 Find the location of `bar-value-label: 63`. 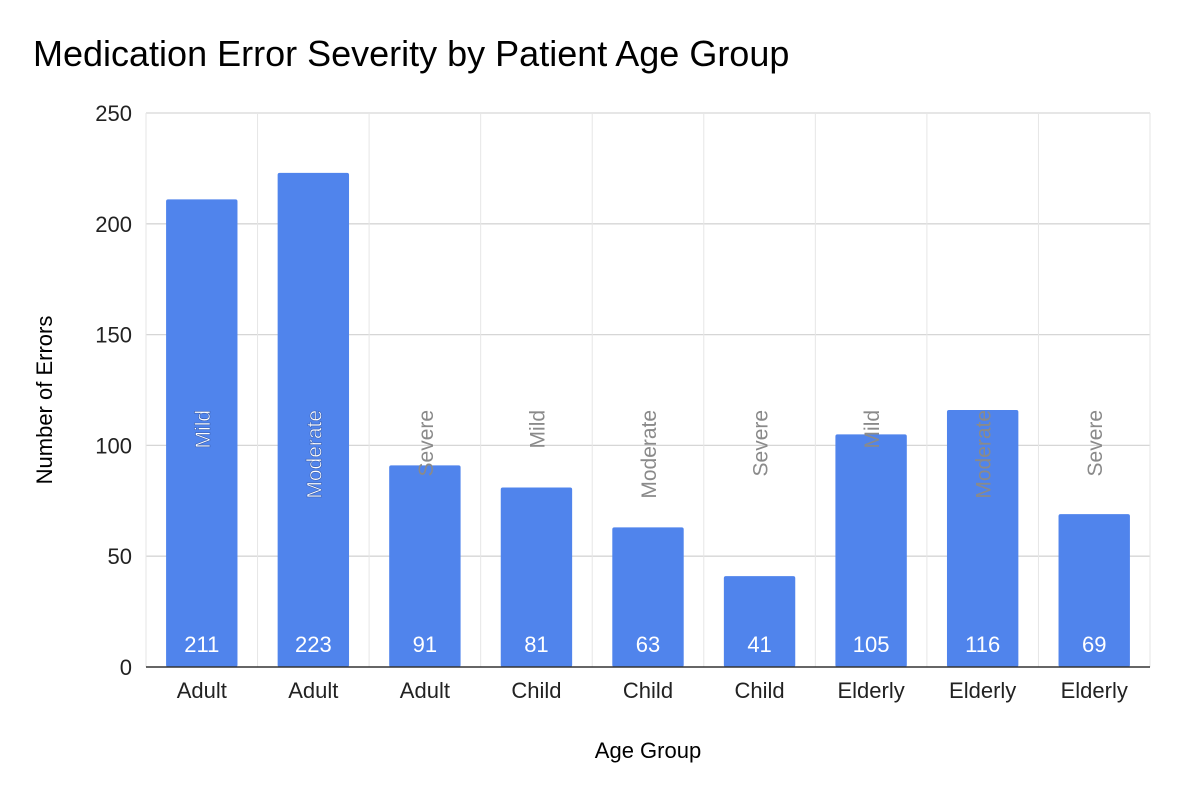

bar-value-label: 63 is located at coordinates (648, 644).